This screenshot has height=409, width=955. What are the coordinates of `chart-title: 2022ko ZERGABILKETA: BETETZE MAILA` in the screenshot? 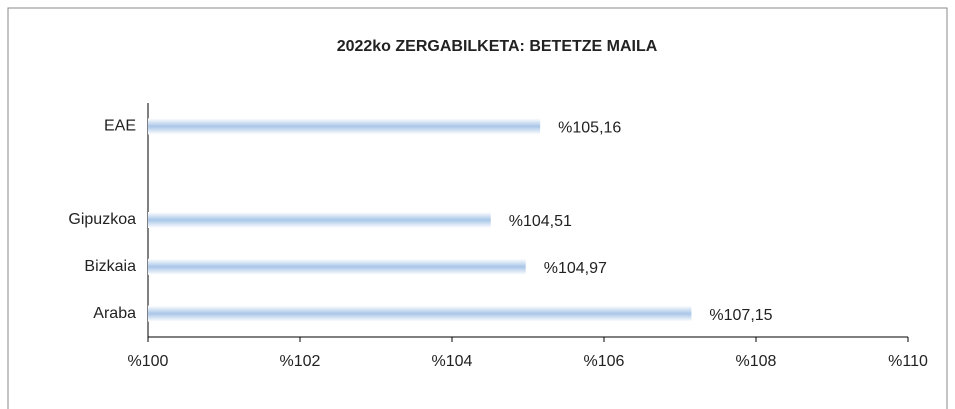 It's located at (497, 46).